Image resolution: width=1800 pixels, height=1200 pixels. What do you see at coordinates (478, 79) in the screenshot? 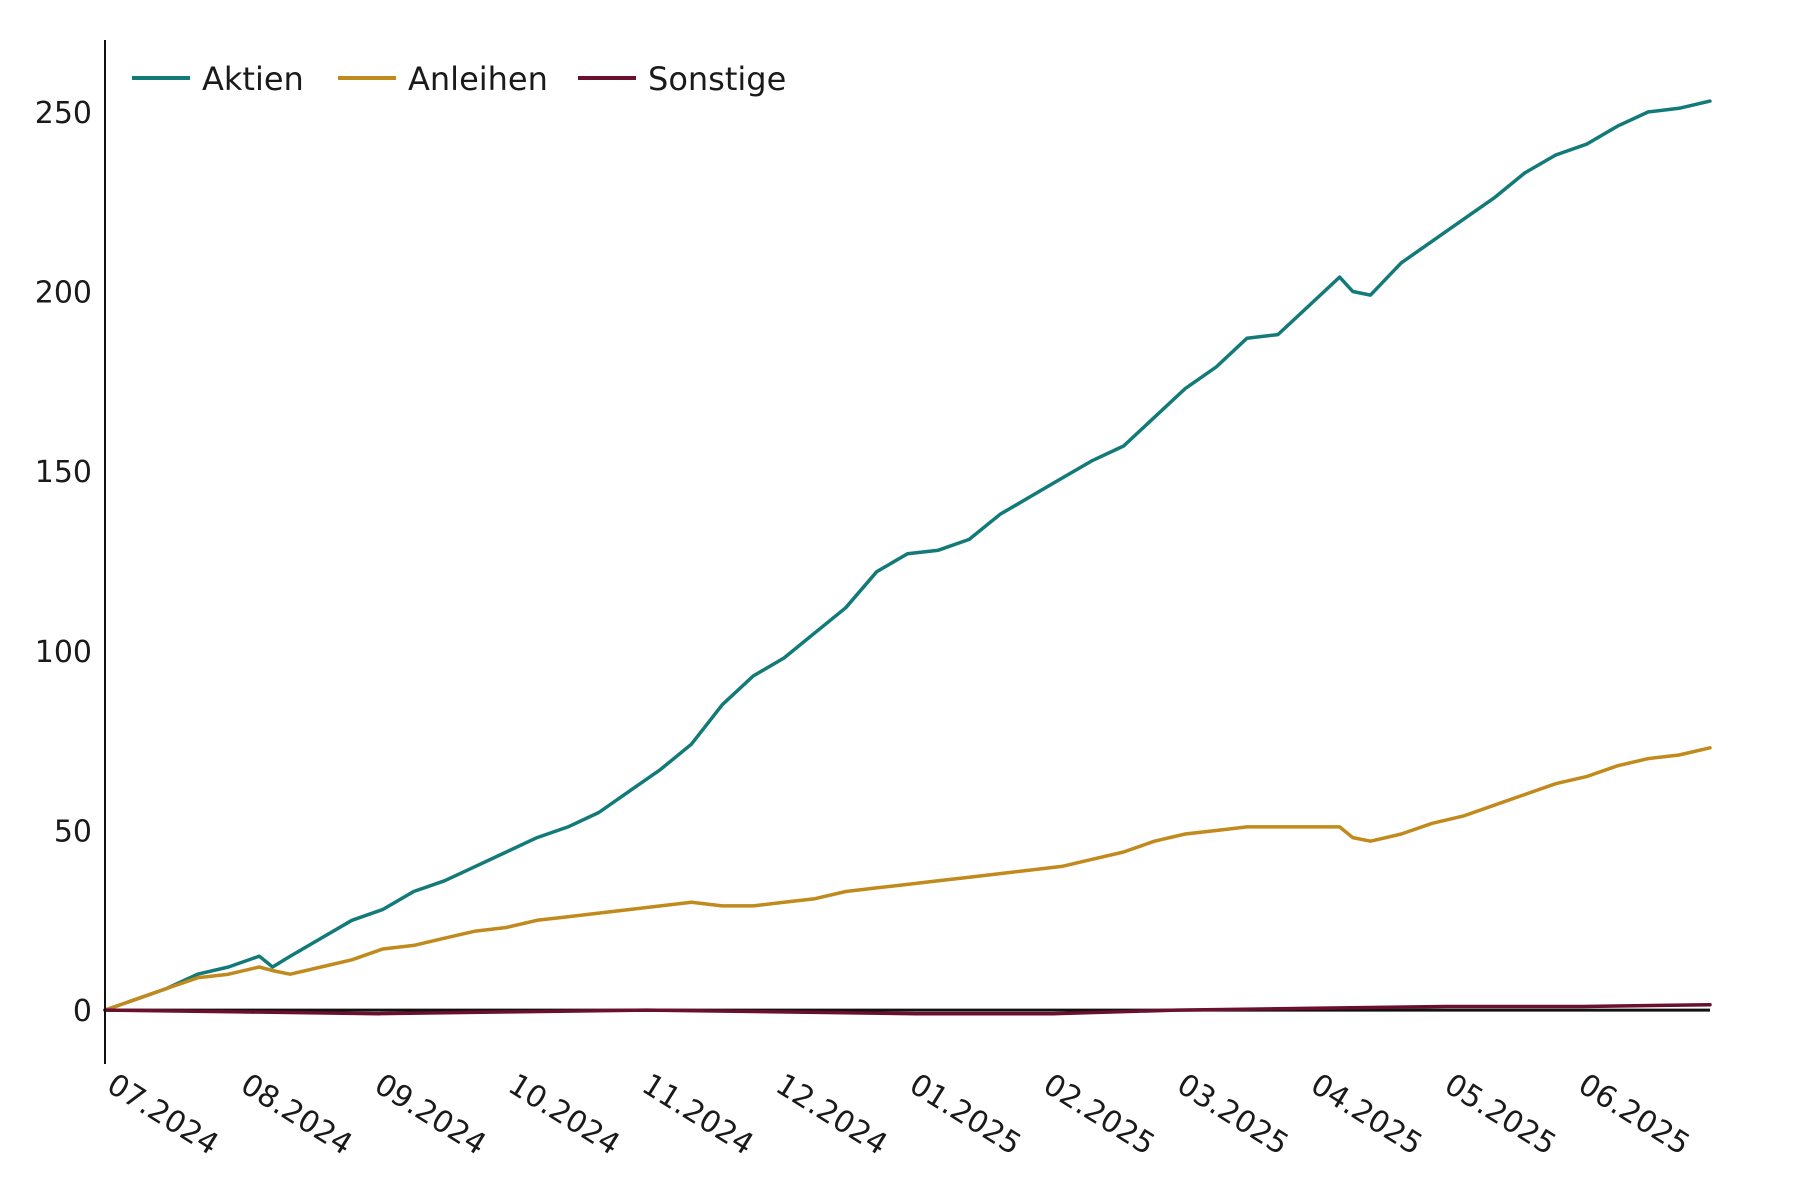
I see `legend-label-anleihen: Anleihen` at bounding box center [478, 79].